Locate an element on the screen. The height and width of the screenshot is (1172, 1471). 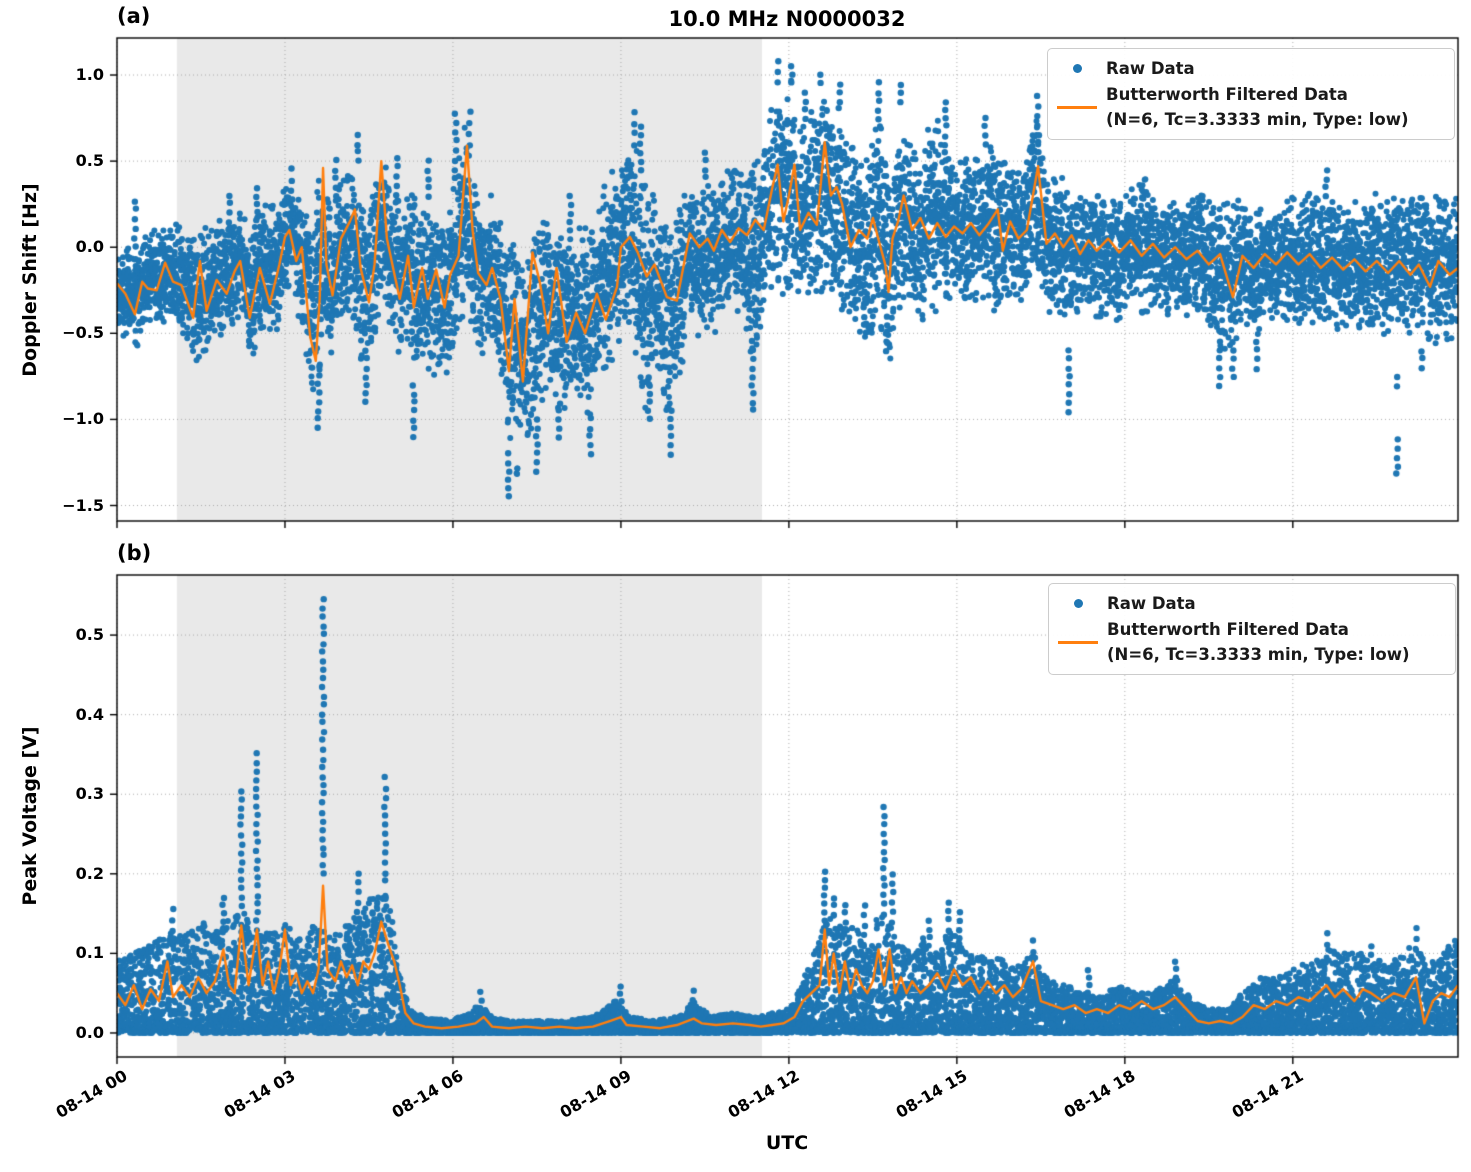
ytick-label-a-0: 1.0 is located at coordinates (89, 75).